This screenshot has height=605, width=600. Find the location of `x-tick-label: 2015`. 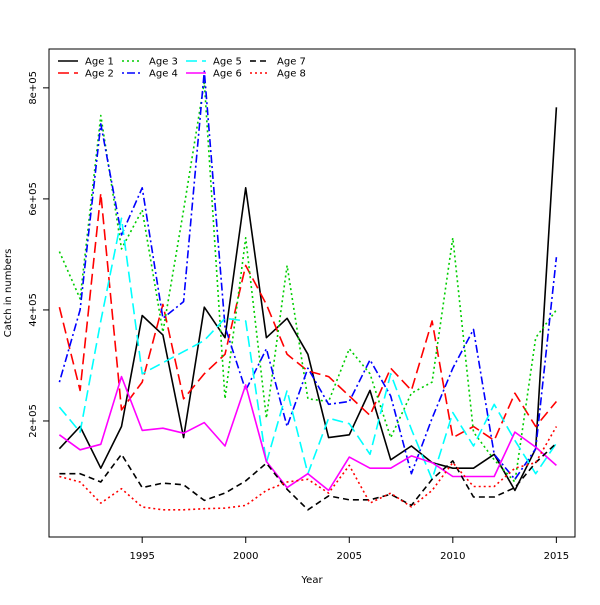

x-tick-label: 2015 is located at coordinates (556, 556).